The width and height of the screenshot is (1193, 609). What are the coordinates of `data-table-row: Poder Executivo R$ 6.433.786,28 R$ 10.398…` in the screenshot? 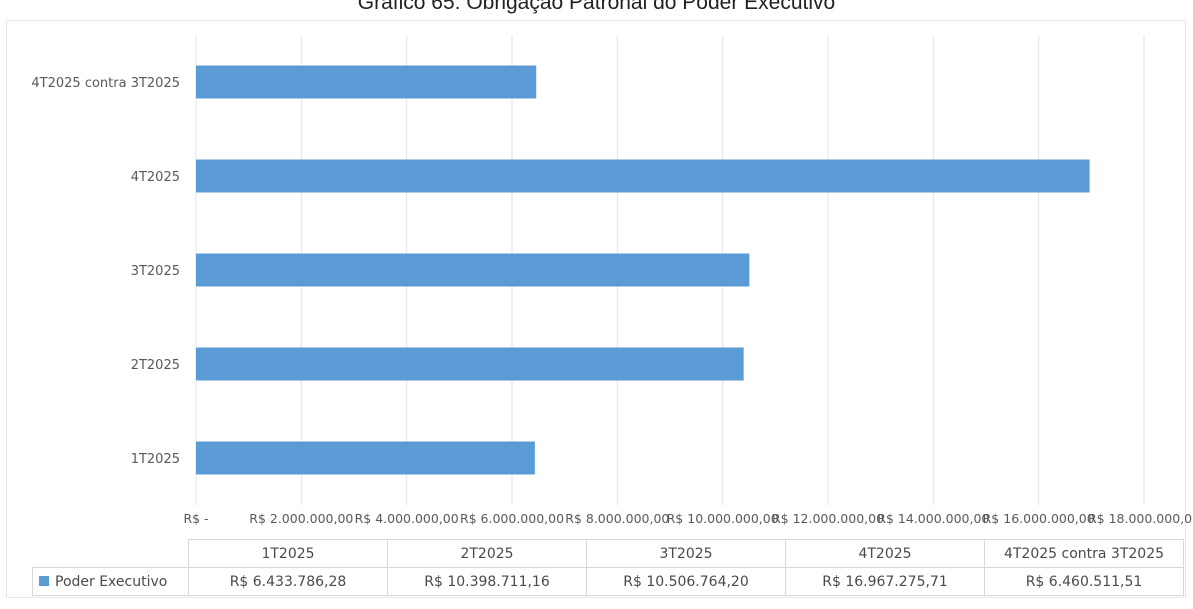 It's located at (608, 581).